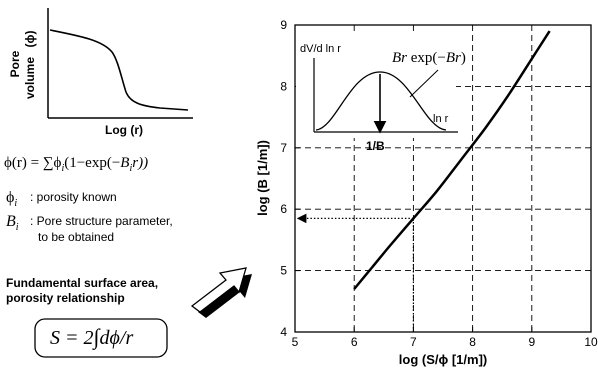 This screenshot has width=598, height=374. Describe the element at coordinates (441, 119) in the screenshot. I see `inset-xlabel: ln r` at that location.